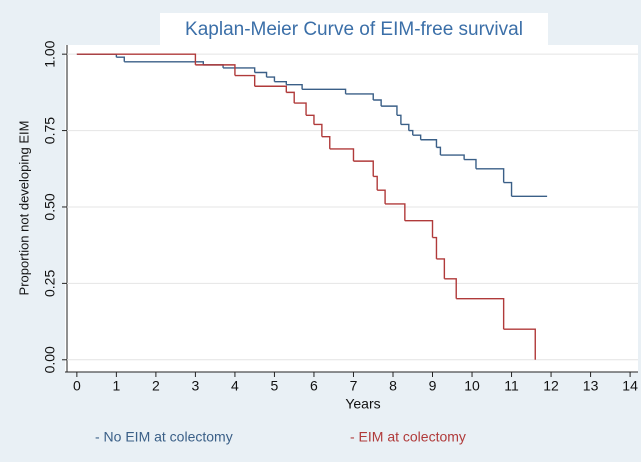  Describe the element at coordinates (156, 386) in the screenshot. I see `x-tick-label: 2` at that location.